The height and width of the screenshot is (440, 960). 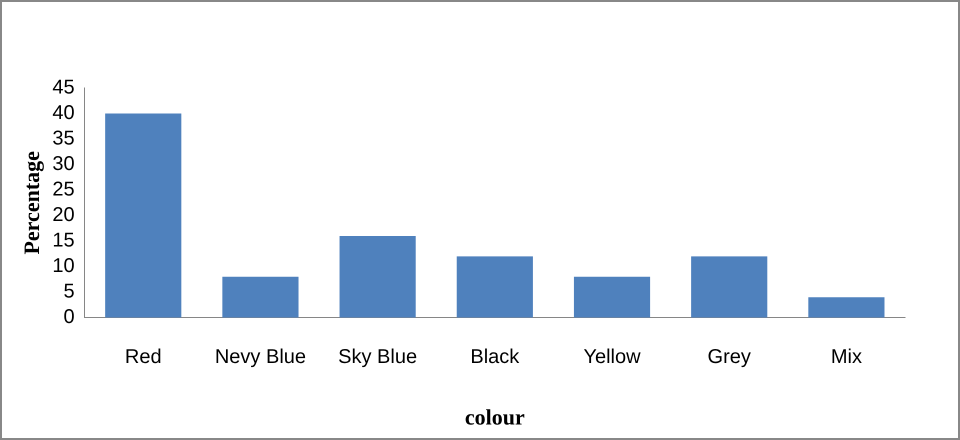 I want to click on y-tick-label: 20, so click(x=63, y=215).